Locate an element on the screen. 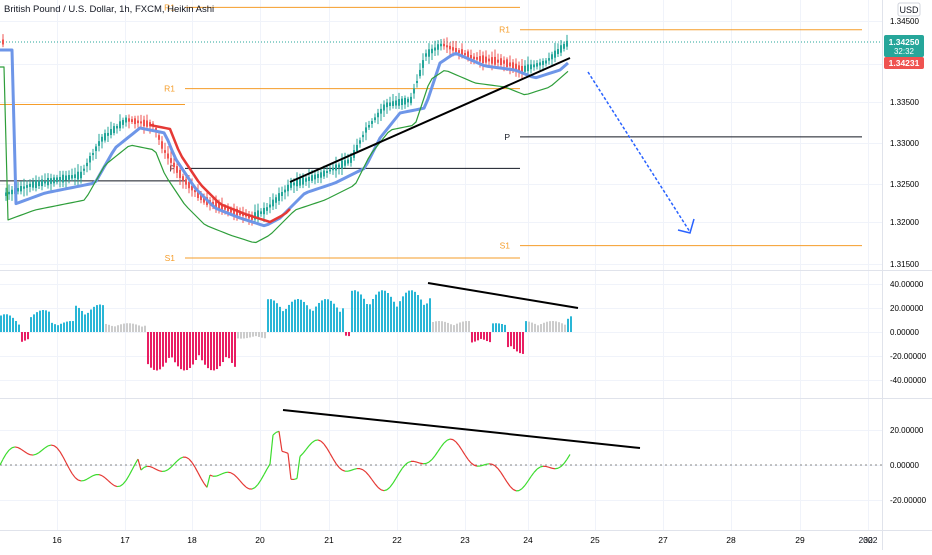 This screenshot has width=932, height=555. time-axis-tick: 24 is located at coordinates (528, 540).